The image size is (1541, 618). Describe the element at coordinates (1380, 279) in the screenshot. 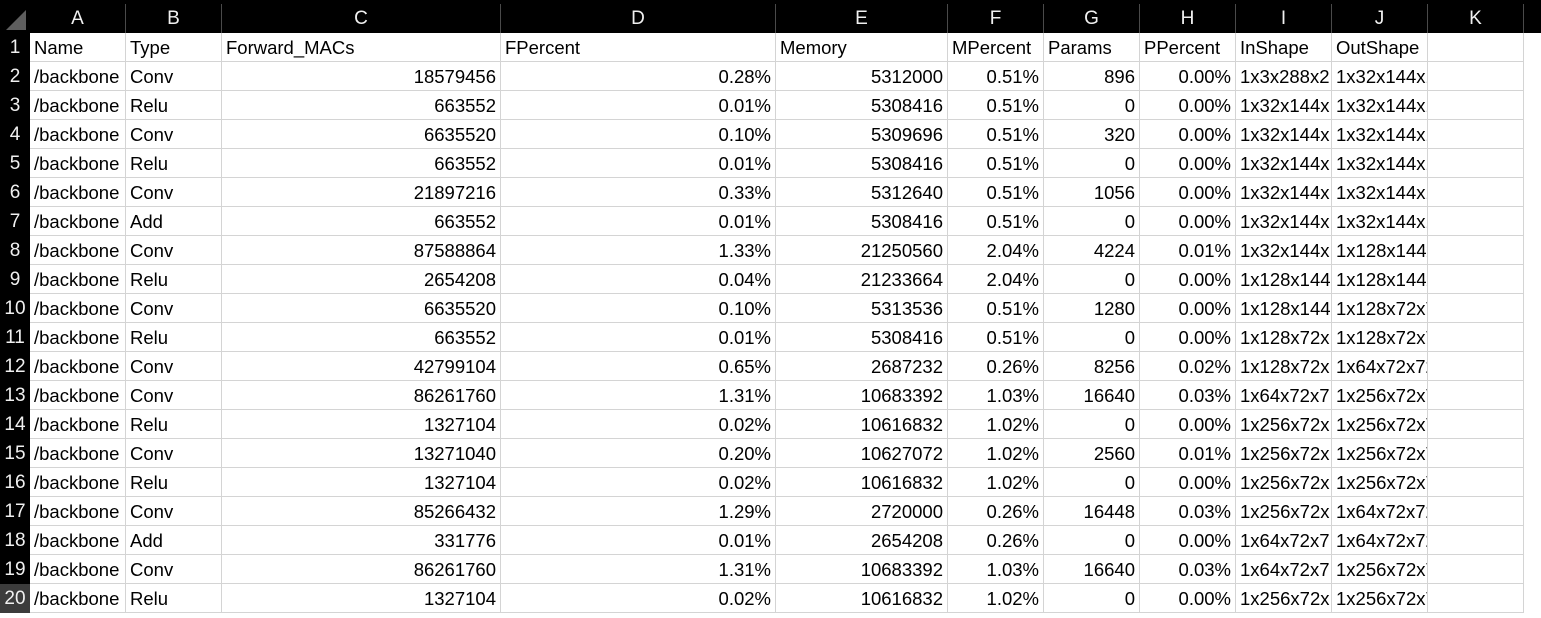

I see `cell-j9: 1x128x144x144` at that location.